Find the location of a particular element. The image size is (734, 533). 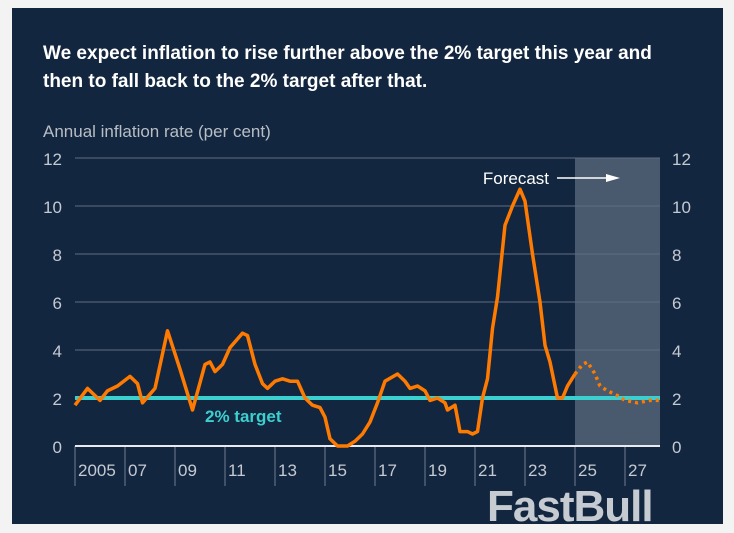

forecast-arrowhead-icon is located at coordinates (613, 178).